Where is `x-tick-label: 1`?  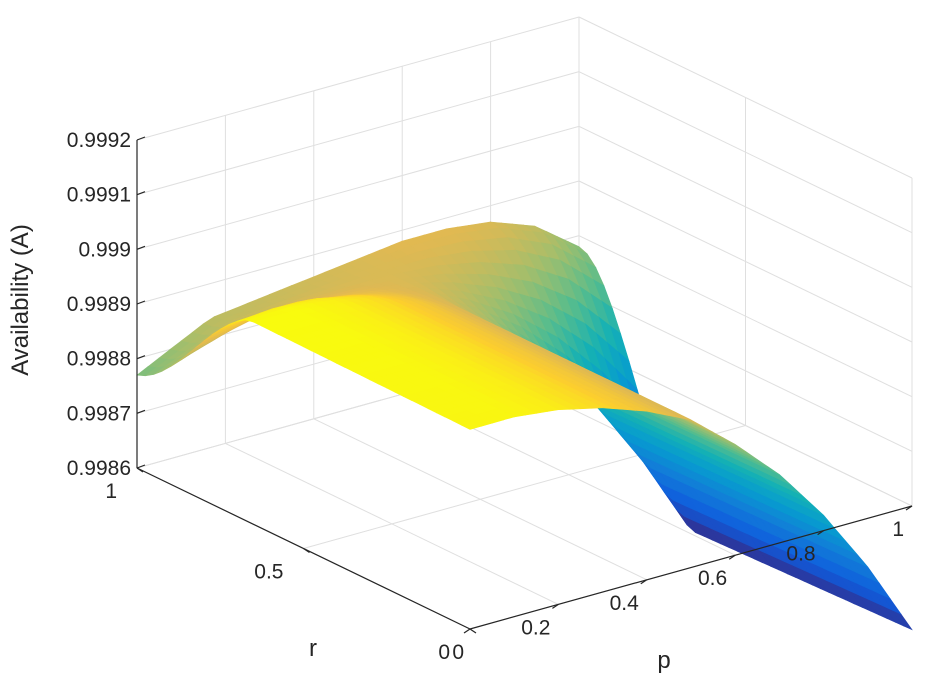
x-tick-label: 1 is located at coordinates (898, 529).